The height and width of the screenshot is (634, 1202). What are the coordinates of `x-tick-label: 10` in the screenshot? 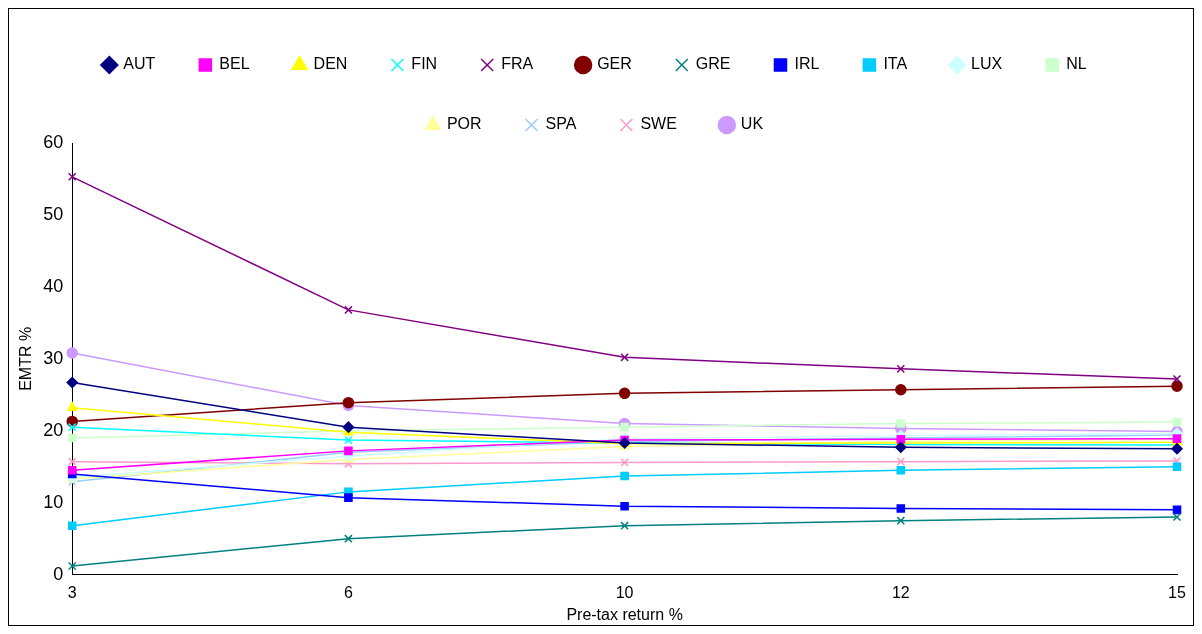 It's located at (624, 592).